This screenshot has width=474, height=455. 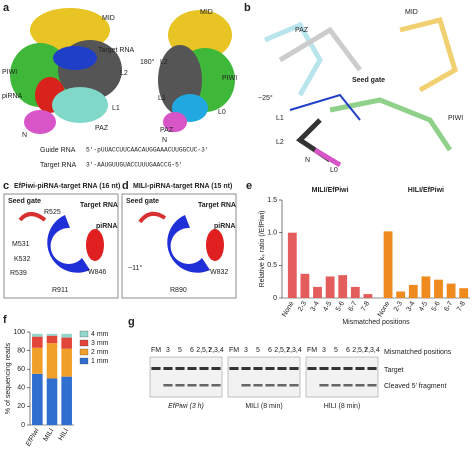 What do you see at coordinates (147, 62) in the screenshot?
I see `label: 180°` at bounding box center [147, 62].